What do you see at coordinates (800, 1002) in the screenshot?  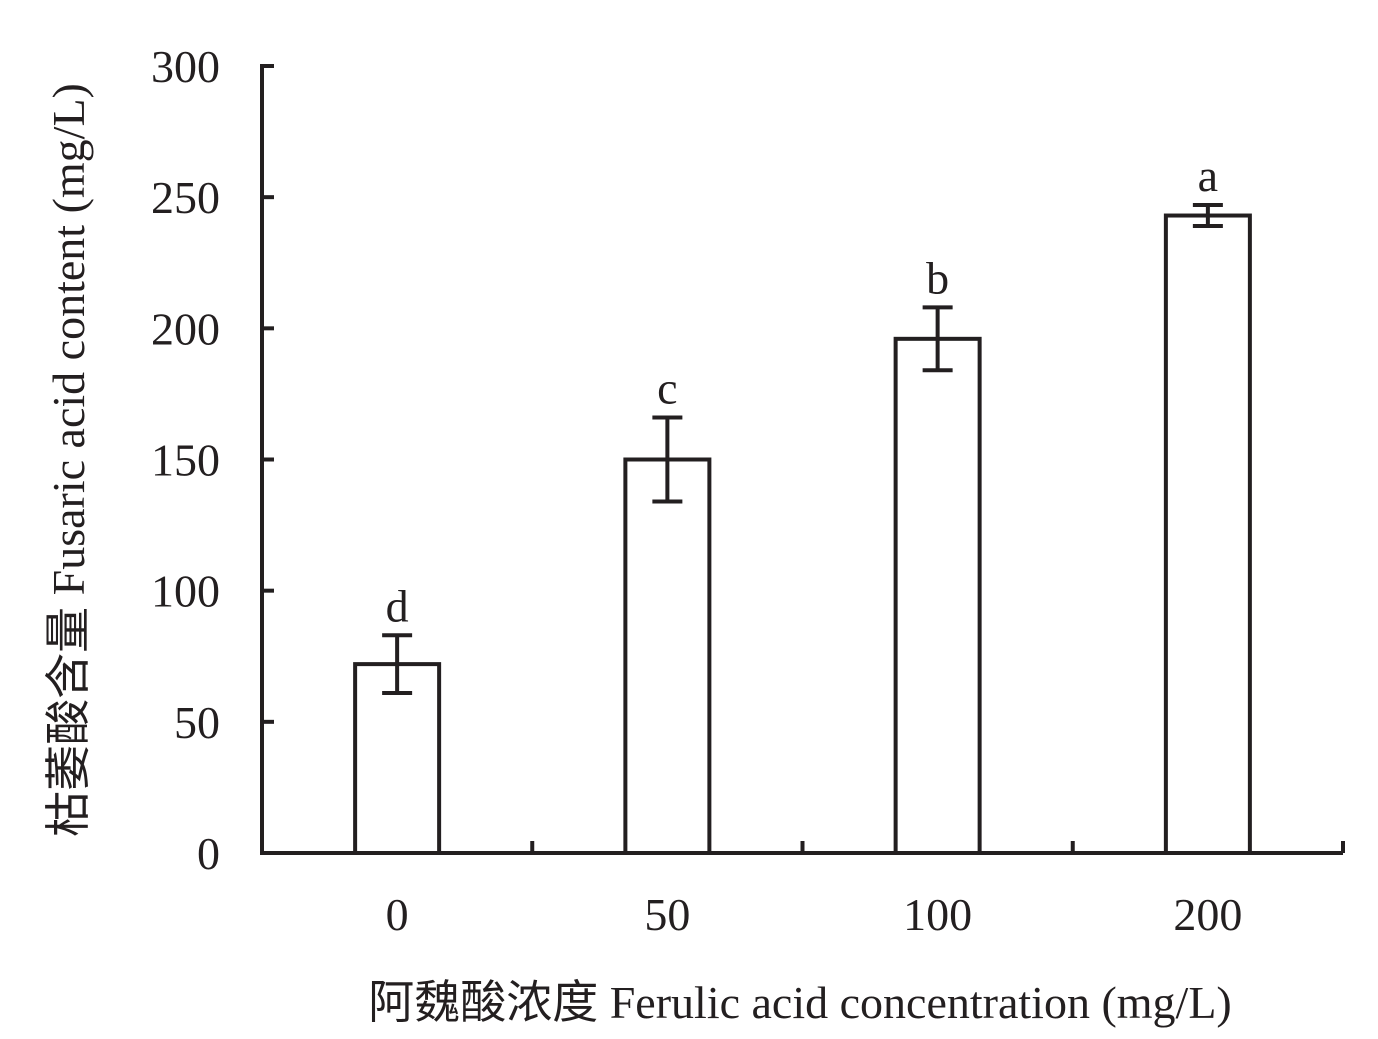 I see `x-axis-title: 阿魏酸浓度 Ferulic acid concentration (mg/L)` at bounding box center [800, 1002].